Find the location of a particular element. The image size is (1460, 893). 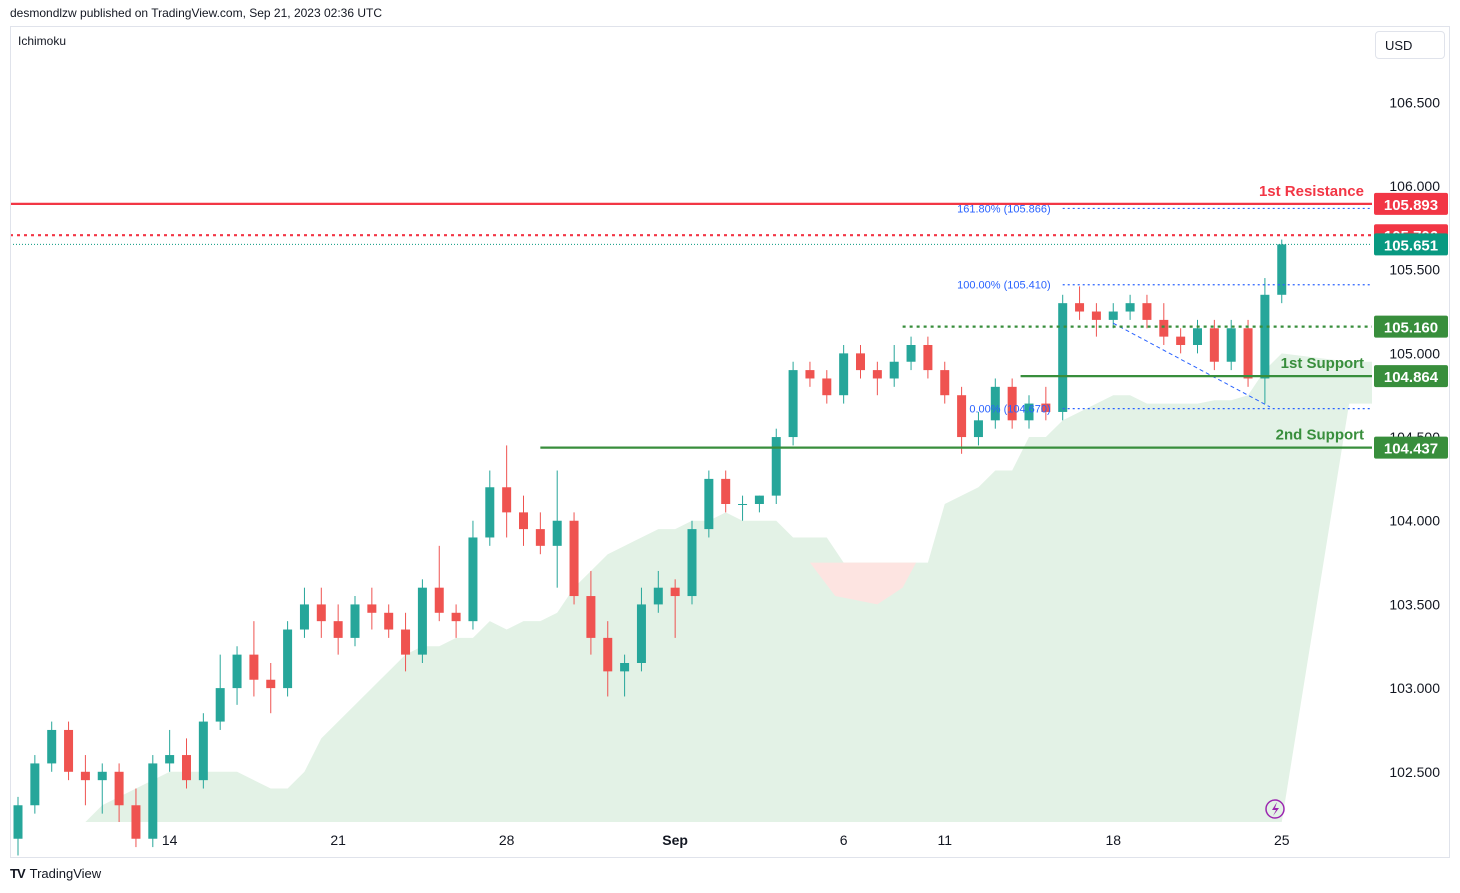

ichimoku-cloud-red is located at coordinates (863, 583).